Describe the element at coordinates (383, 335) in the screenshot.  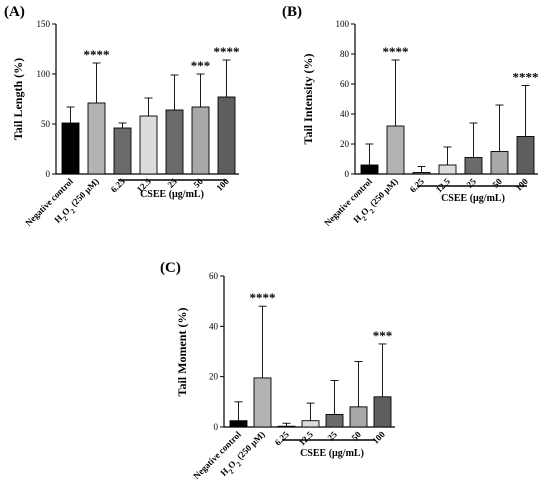
I see `significance-label-c: ***` at that location.